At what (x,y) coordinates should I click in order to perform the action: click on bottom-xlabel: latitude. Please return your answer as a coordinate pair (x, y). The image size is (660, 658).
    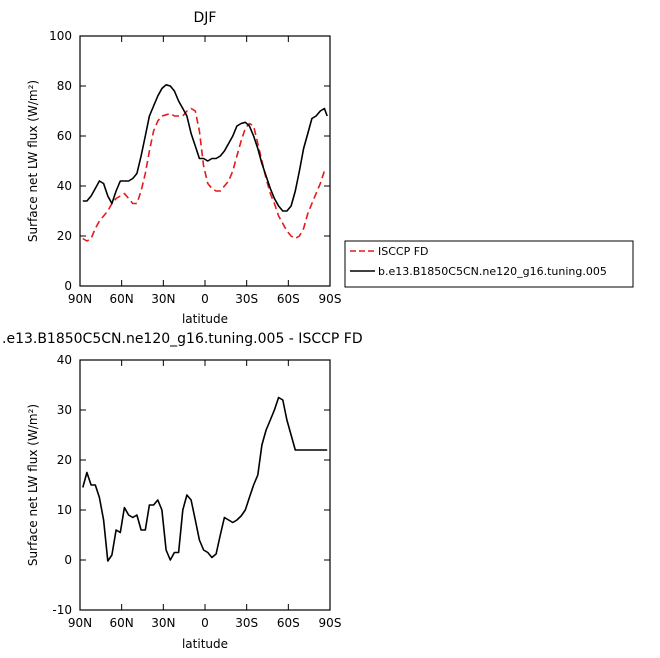
    Looking at the image, I should click on (205, 644).